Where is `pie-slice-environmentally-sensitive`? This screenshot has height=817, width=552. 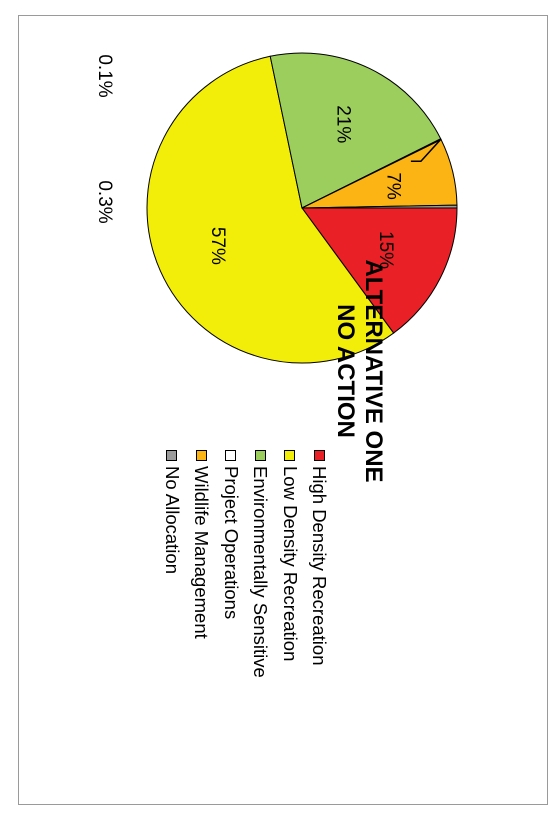 pie-slice-environmentally-sensitive is located at coordinates (355, 130).